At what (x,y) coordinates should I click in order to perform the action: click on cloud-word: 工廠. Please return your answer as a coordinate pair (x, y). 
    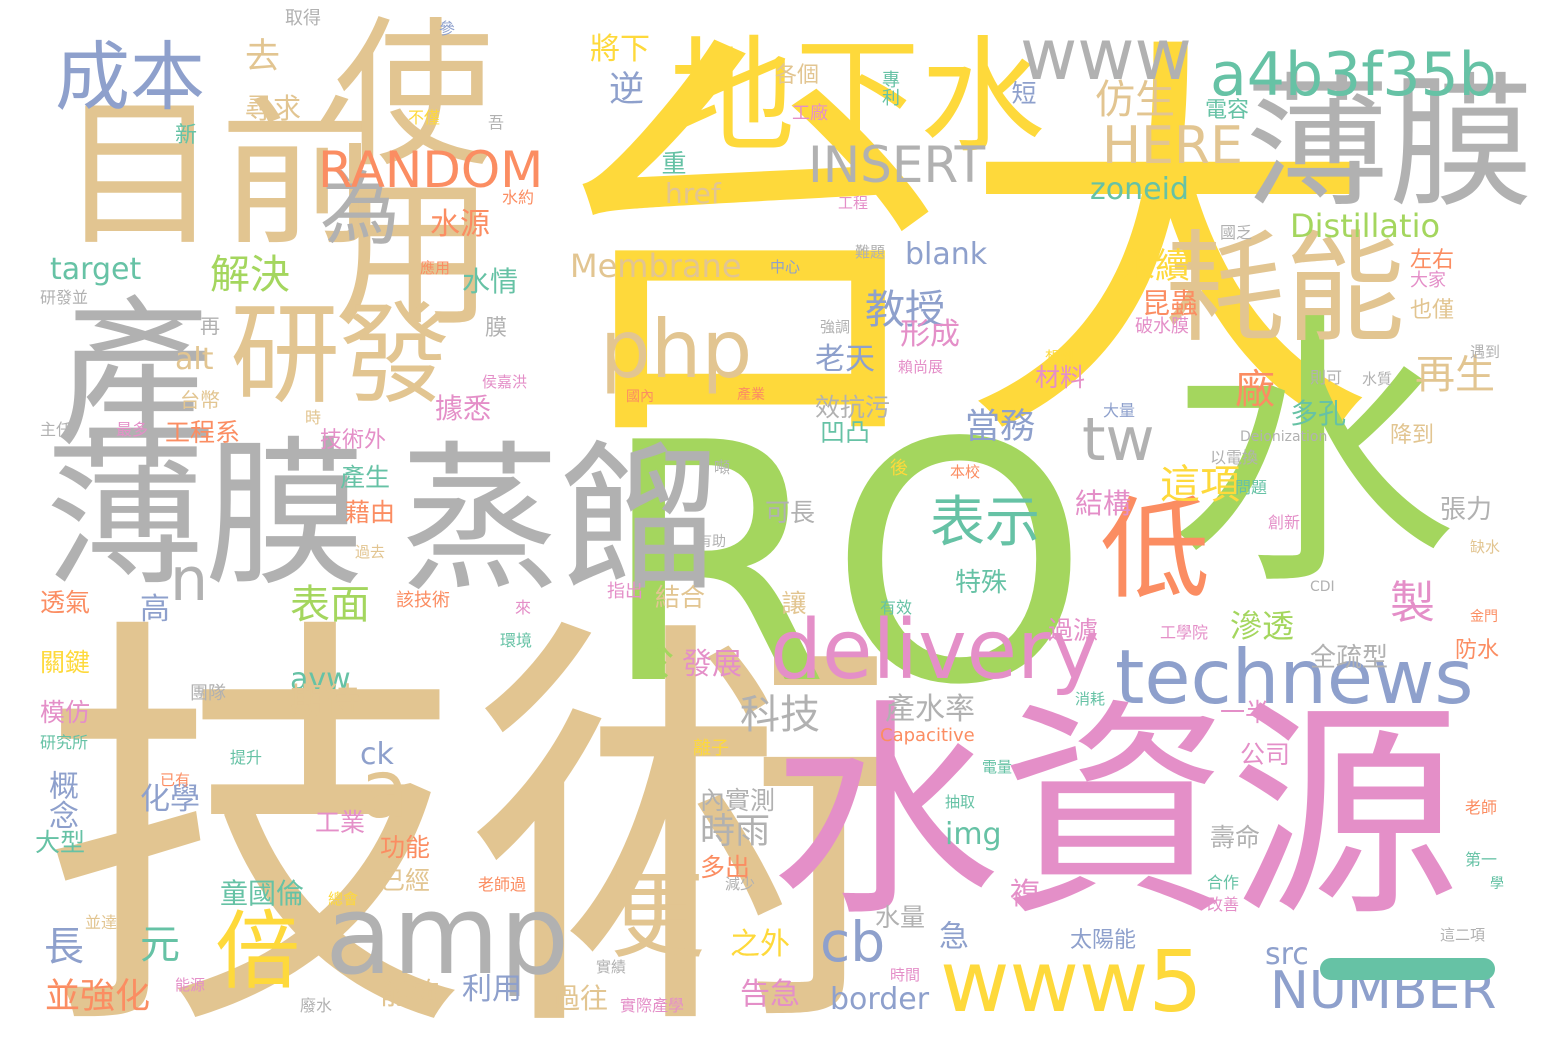
    Looking at the image, I should click on (810, 113).